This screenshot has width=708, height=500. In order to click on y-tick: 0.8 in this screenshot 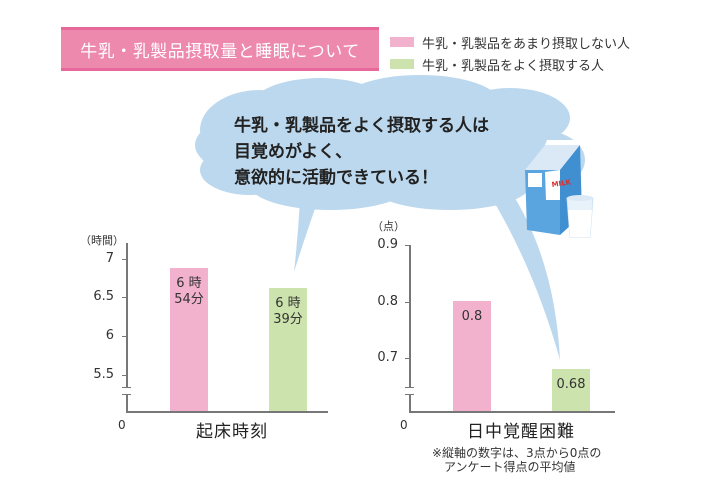, I will do `click(387, 301)`.